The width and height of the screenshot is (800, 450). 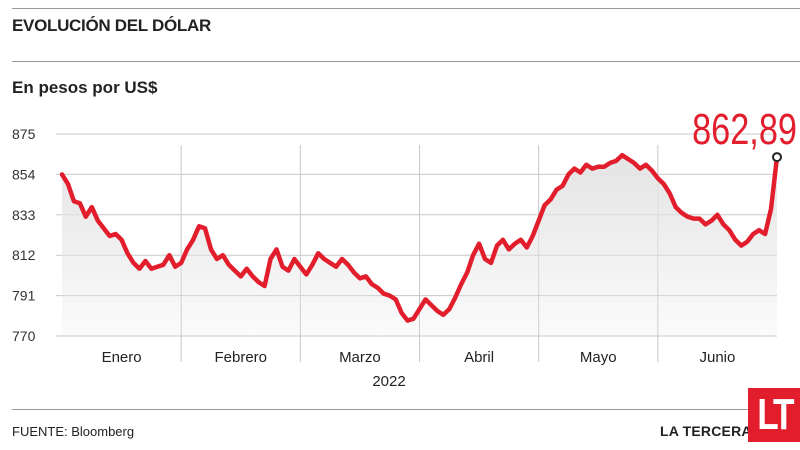 I want to click on month-label: Febrero, so click(x=240, y=357).